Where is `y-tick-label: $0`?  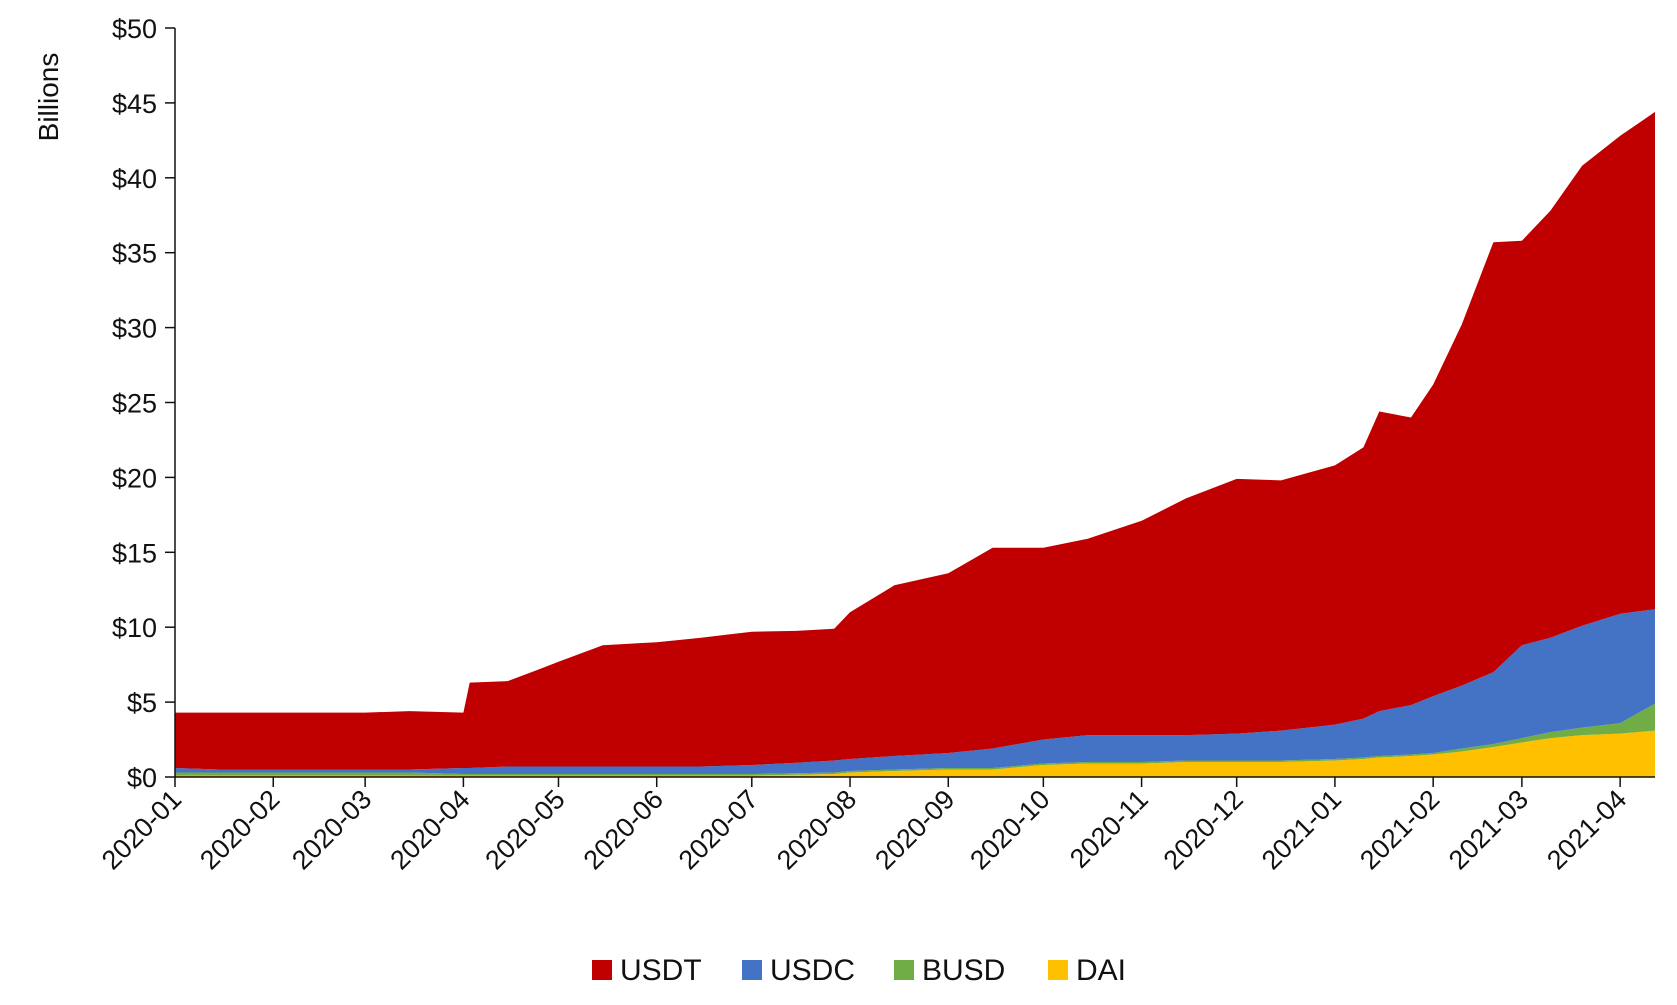
y-tick-label: $0 is located at coordinates (142, 778).